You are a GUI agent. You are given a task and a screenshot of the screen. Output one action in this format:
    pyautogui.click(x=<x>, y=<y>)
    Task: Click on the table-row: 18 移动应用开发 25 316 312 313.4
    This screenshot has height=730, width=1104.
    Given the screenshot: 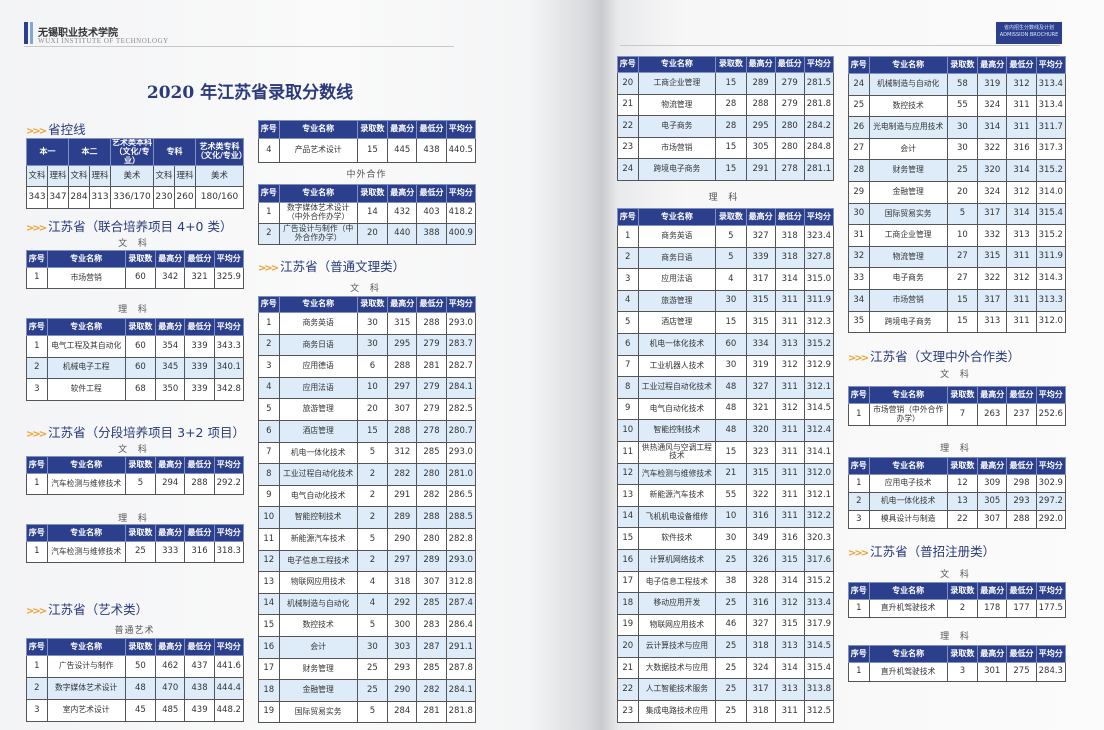 What is the action you would take?
    pyautogui.click(x=725, y=603)
    